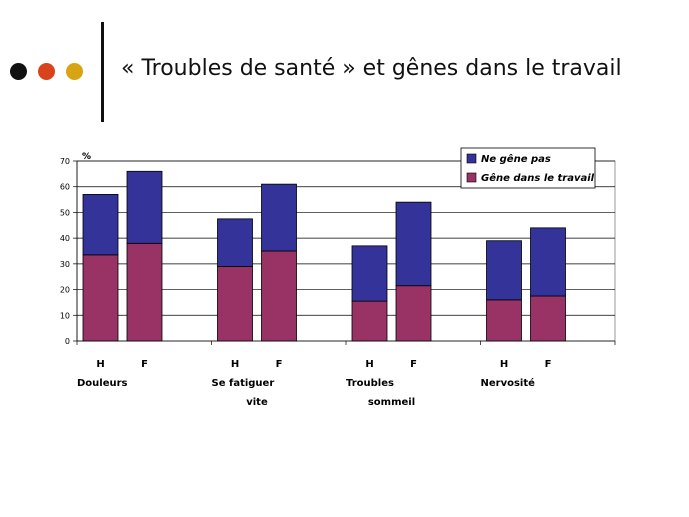 Image resolution: width=689 pixels, height=517 pixels. What do you see at coordinates (102, 72) in the screenshot?
I see `title-divider` at bounding box center [102, 72].